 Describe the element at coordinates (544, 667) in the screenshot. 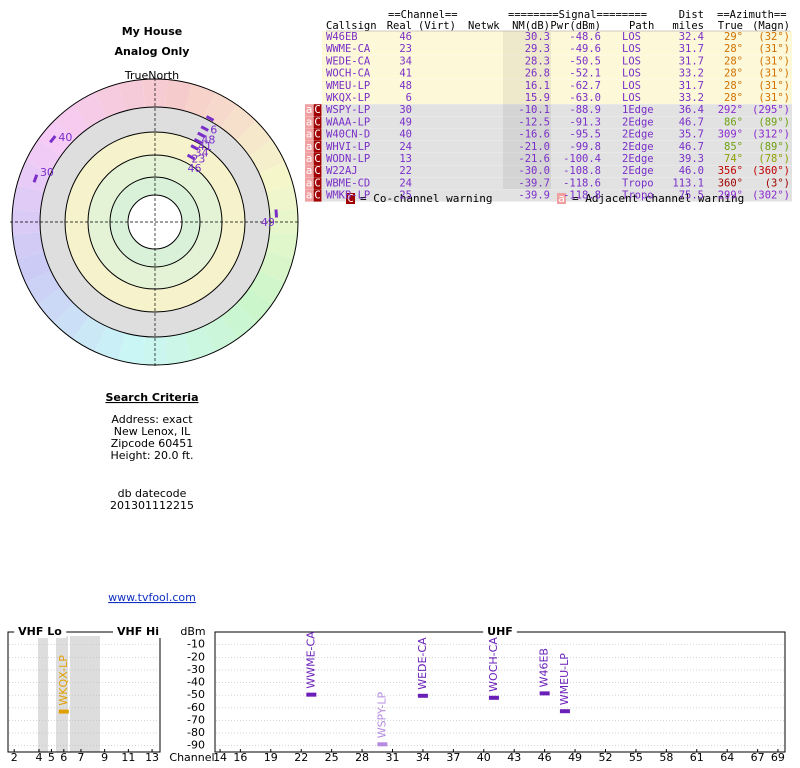

I see `station-label: W46EB` at that location.